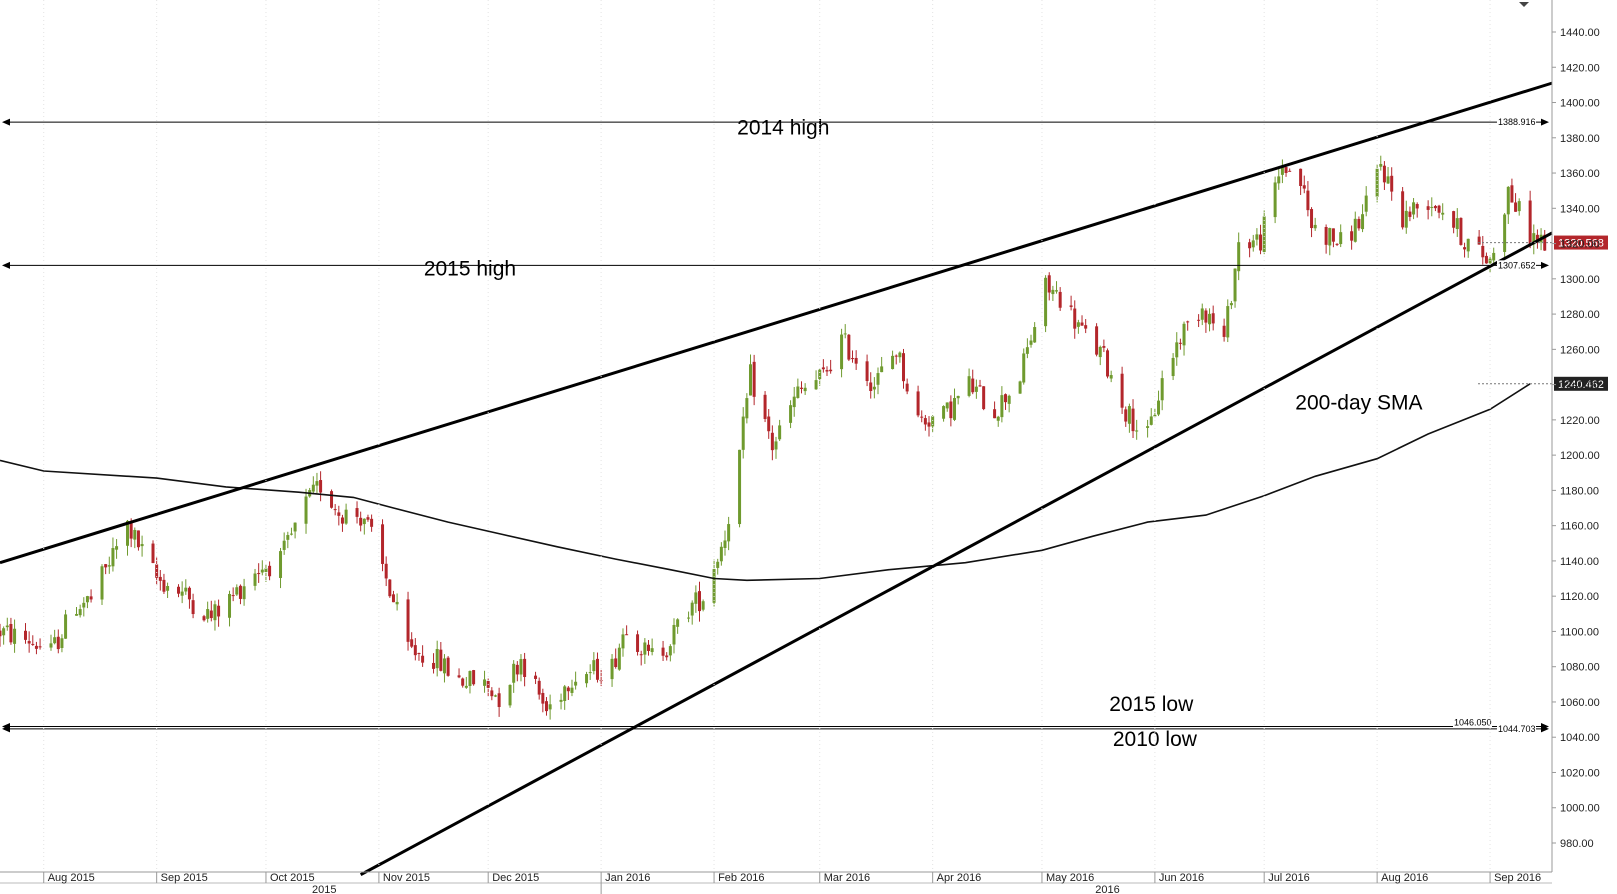 Image resolution: width=1617 pixels, height=894 pixels. What do you see at coordinates (1579, 597) in the screenshot?
I see `y-tick-label: 1120.00` at bounding box center [1579, 597].